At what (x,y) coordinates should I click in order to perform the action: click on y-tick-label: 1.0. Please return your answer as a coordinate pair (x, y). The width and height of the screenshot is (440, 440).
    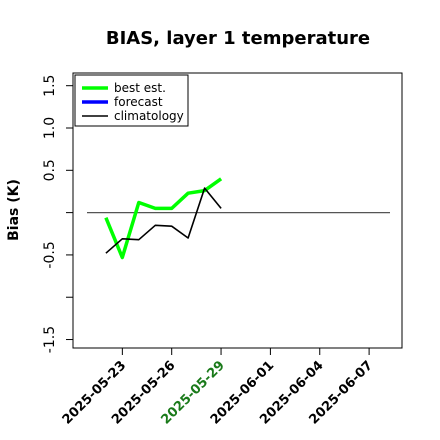
    Looking at the image, I should click on (50, 128).